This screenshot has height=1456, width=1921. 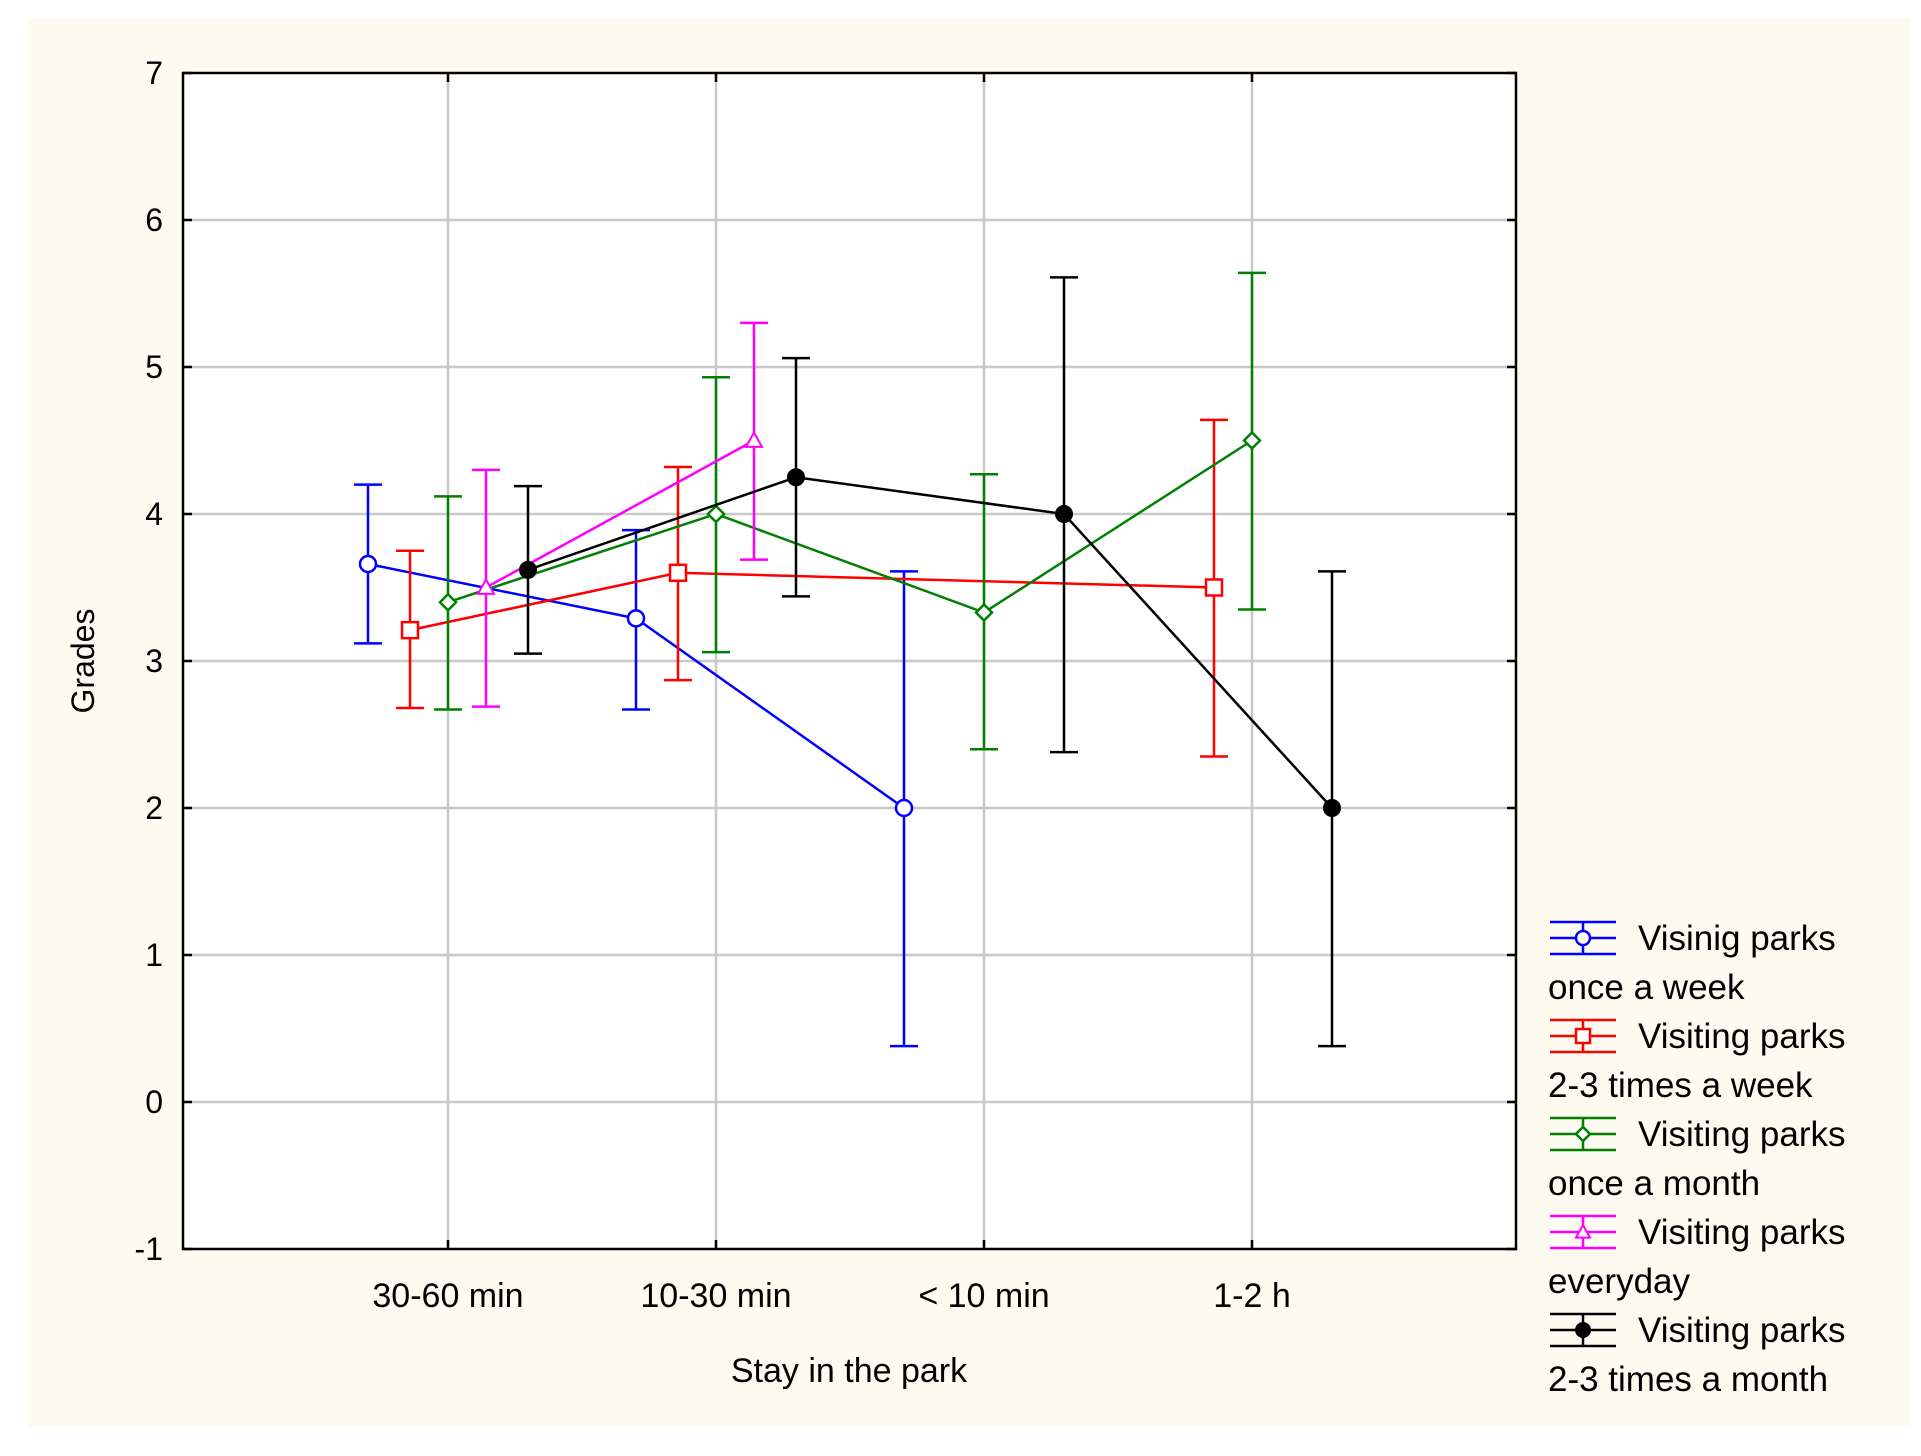 I want to click on legend-label-line1: Visinig parks, so click(x=1737, y=938).